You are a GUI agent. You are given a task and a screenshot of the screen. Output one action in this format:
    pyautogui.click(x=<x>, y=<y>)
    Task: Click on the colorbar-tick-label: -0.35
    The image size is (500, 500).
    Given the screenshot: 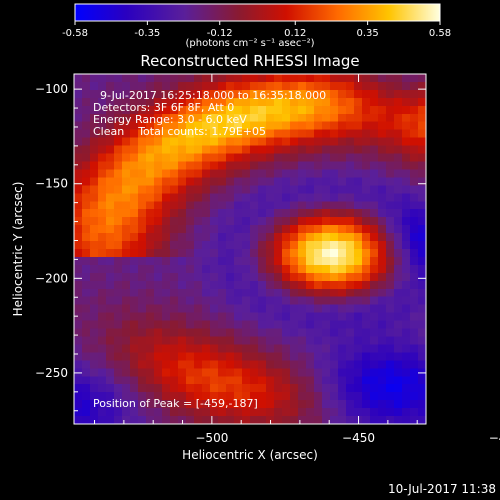 What is the action you would take?
    pyautogui.click(x=147, y=33)
    